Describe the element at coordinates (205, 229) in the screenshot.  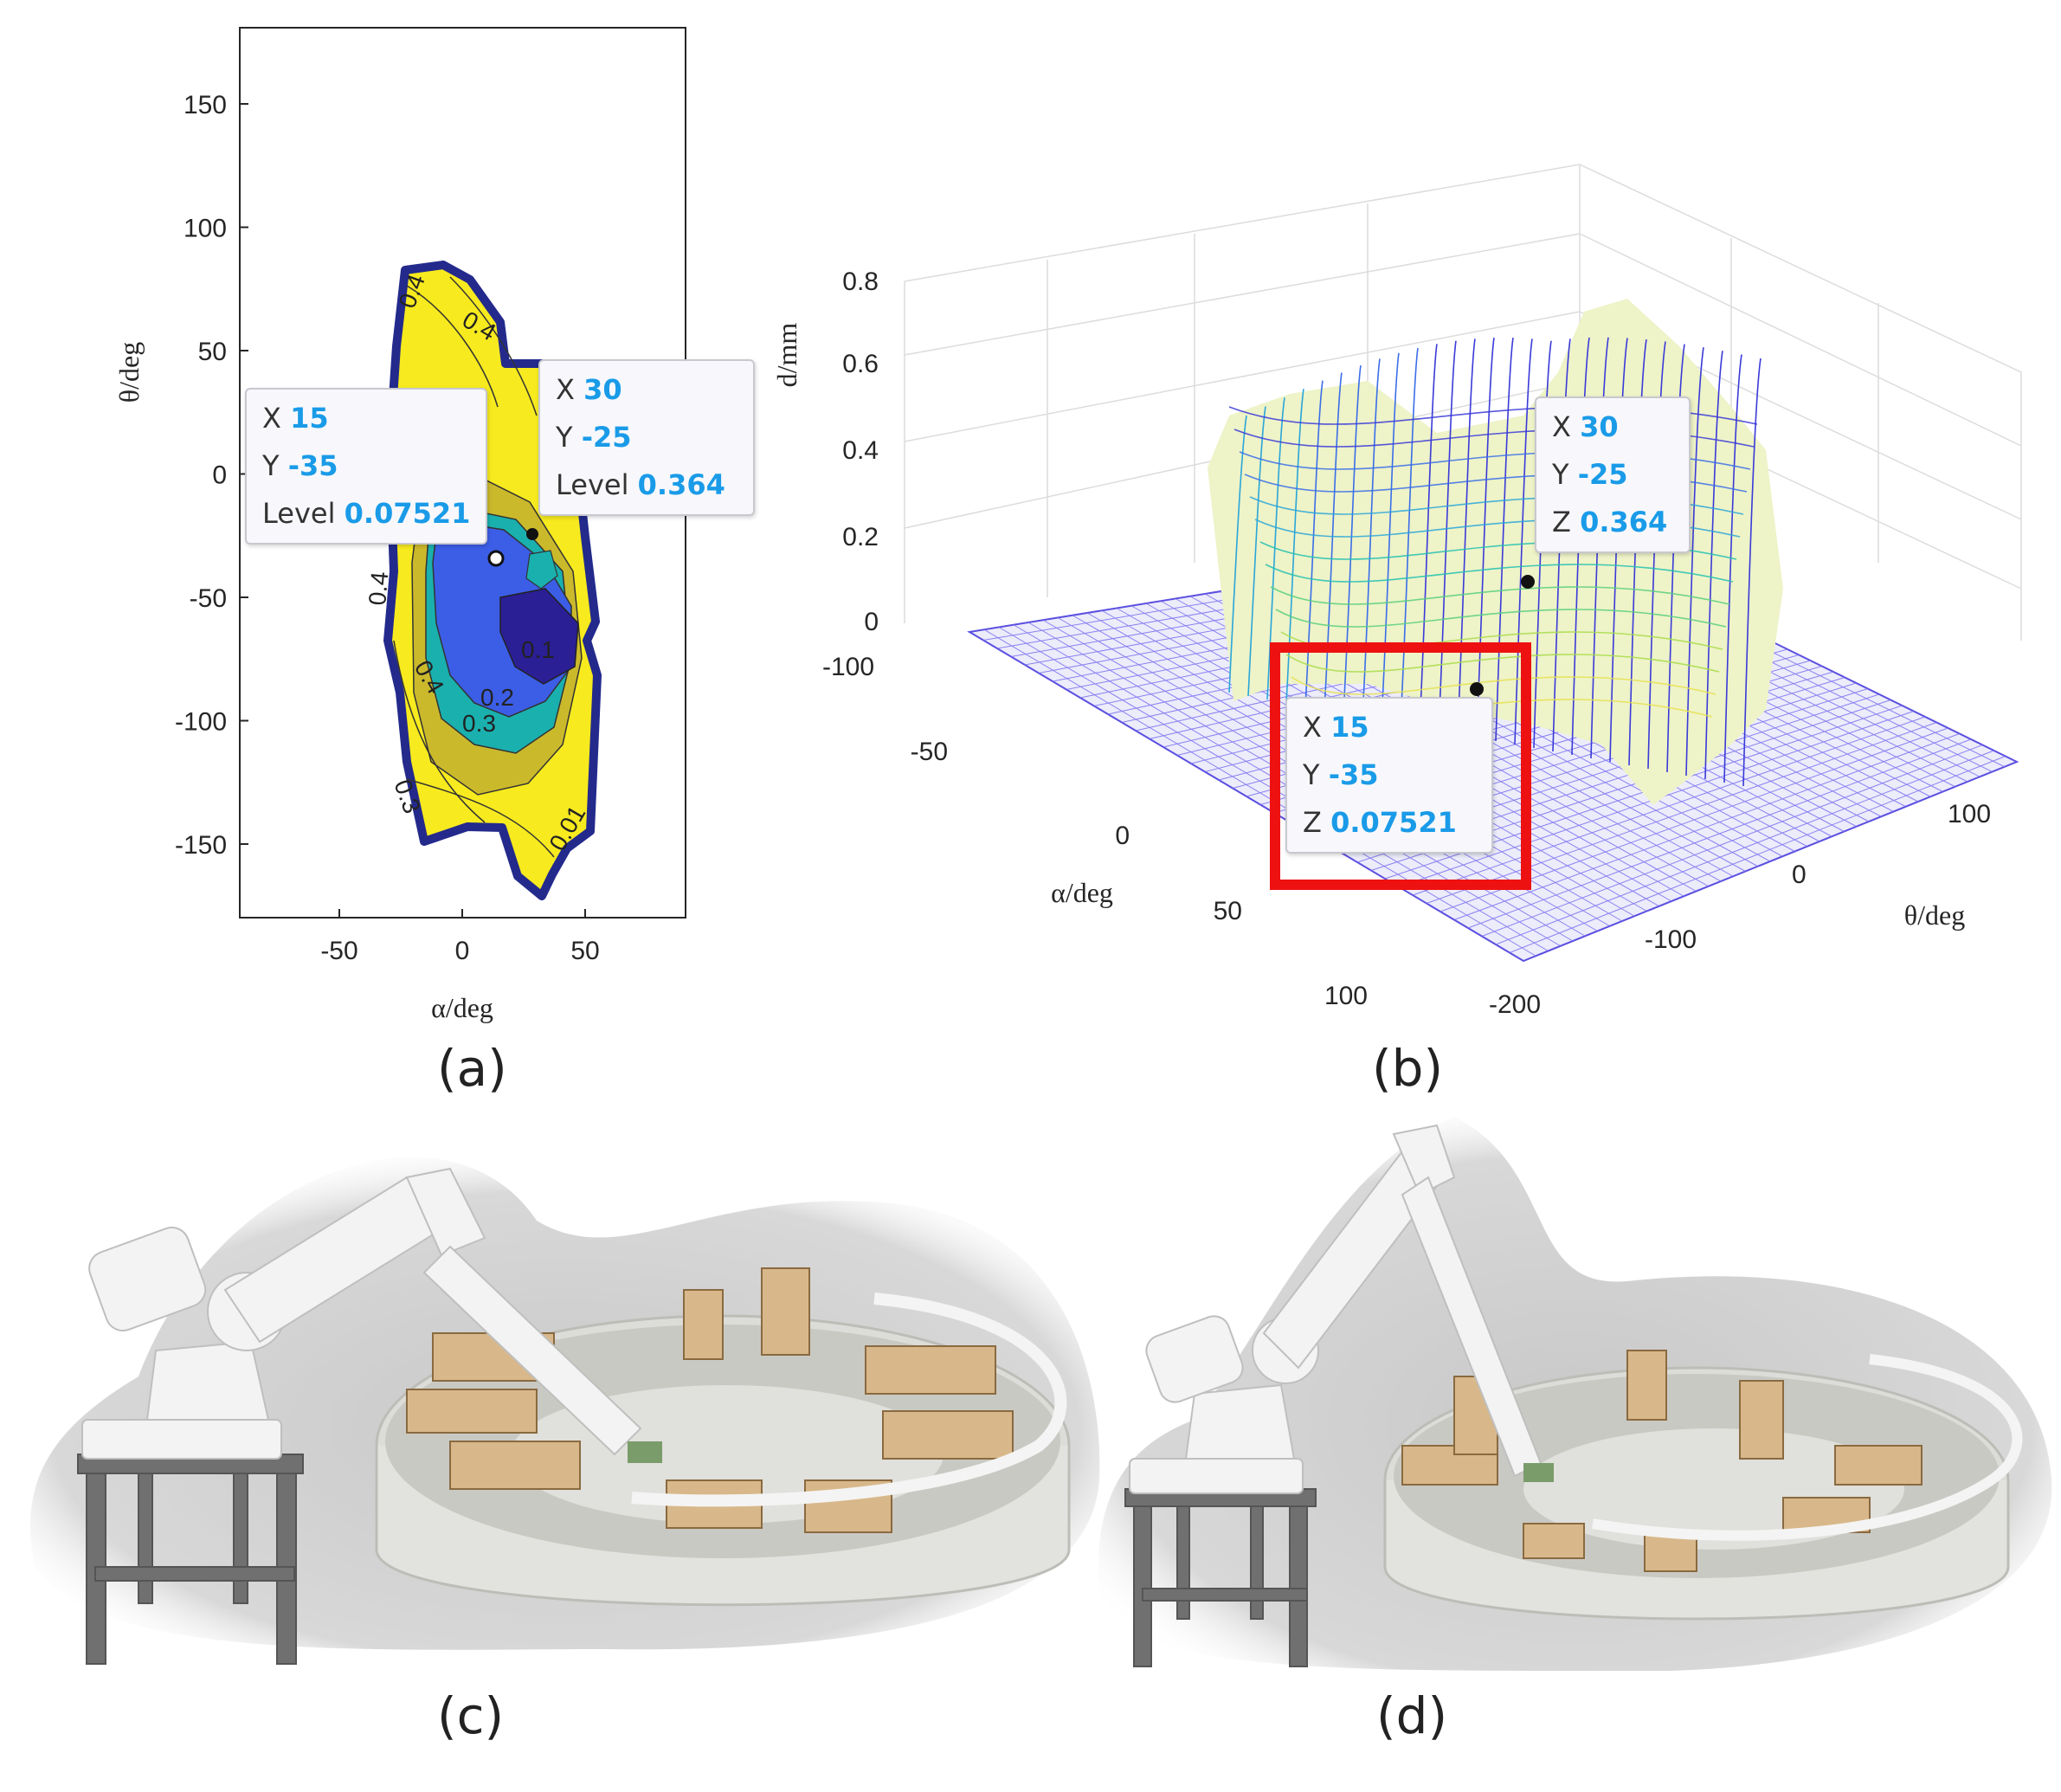
I see `y-tick-label: 100` at that location.